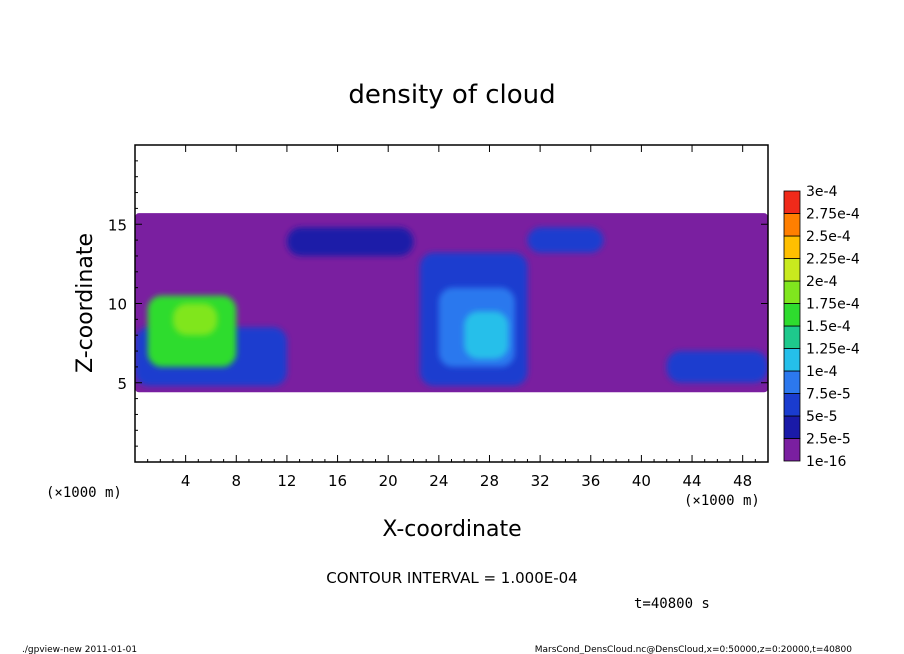  What do you see at coordinates (828, 440) in the screenshot?
I see `colorbar-label: 2.5e-5` at bounding box center [828, 440].